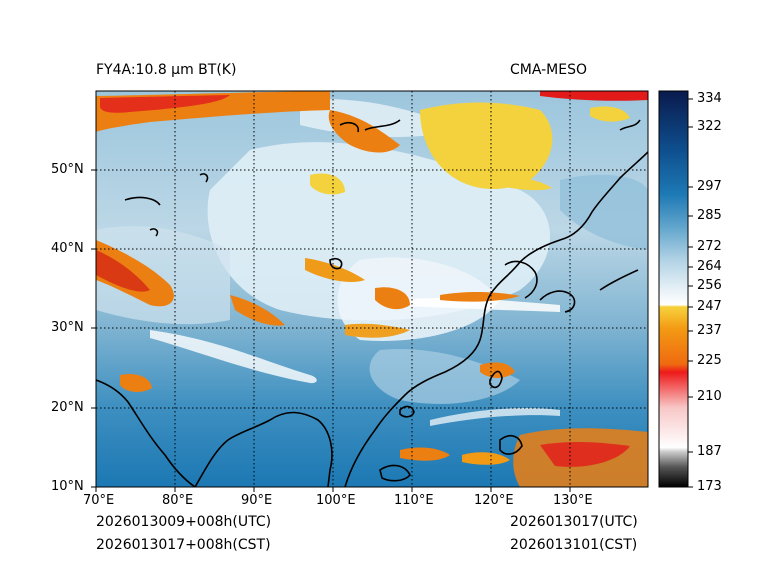  What do you see at coordinates (178, 500) in the screenshot?
I see `lon-tick-label: 80°E` at bounding box center [178, 500].